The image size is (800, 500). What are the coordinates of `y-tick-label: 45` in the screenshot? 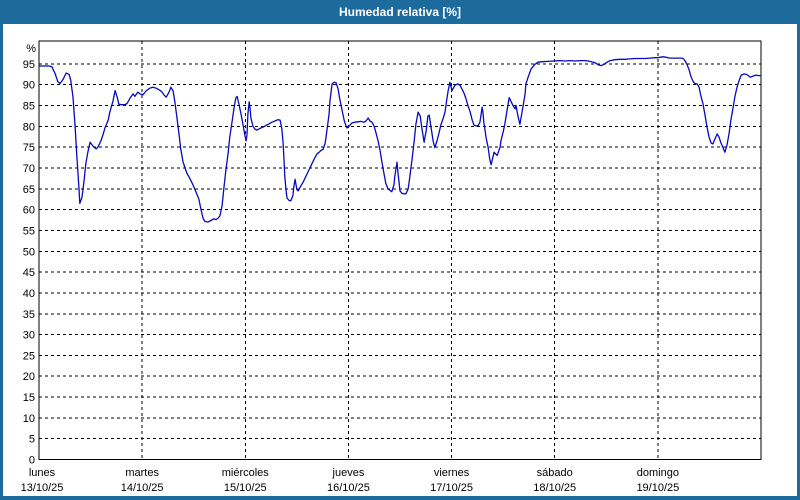 It's located at (29, 273).